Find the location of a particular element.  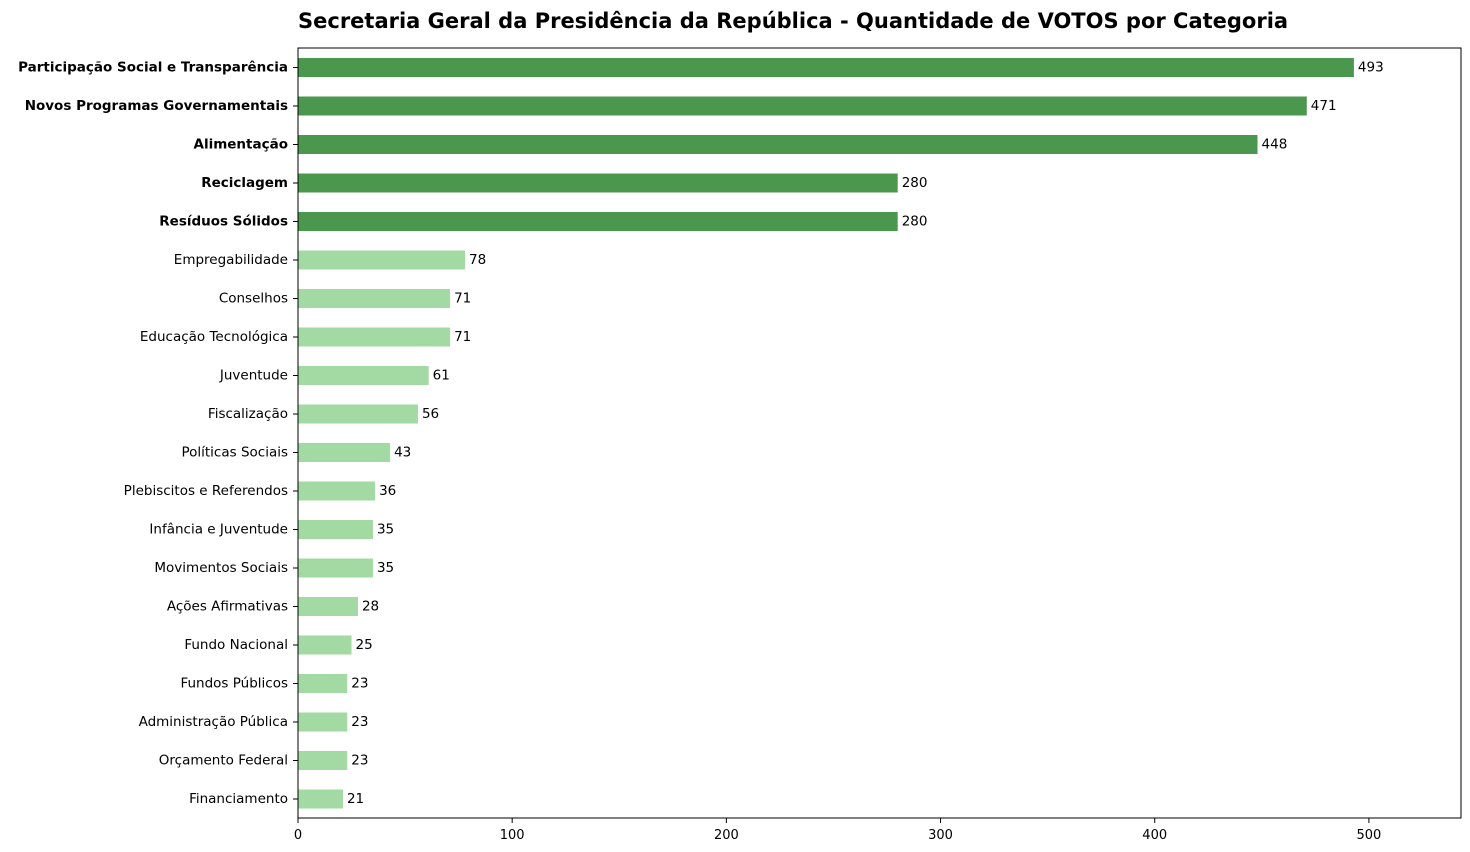

category-label: Financiamento is located at coordinates (238, 799).